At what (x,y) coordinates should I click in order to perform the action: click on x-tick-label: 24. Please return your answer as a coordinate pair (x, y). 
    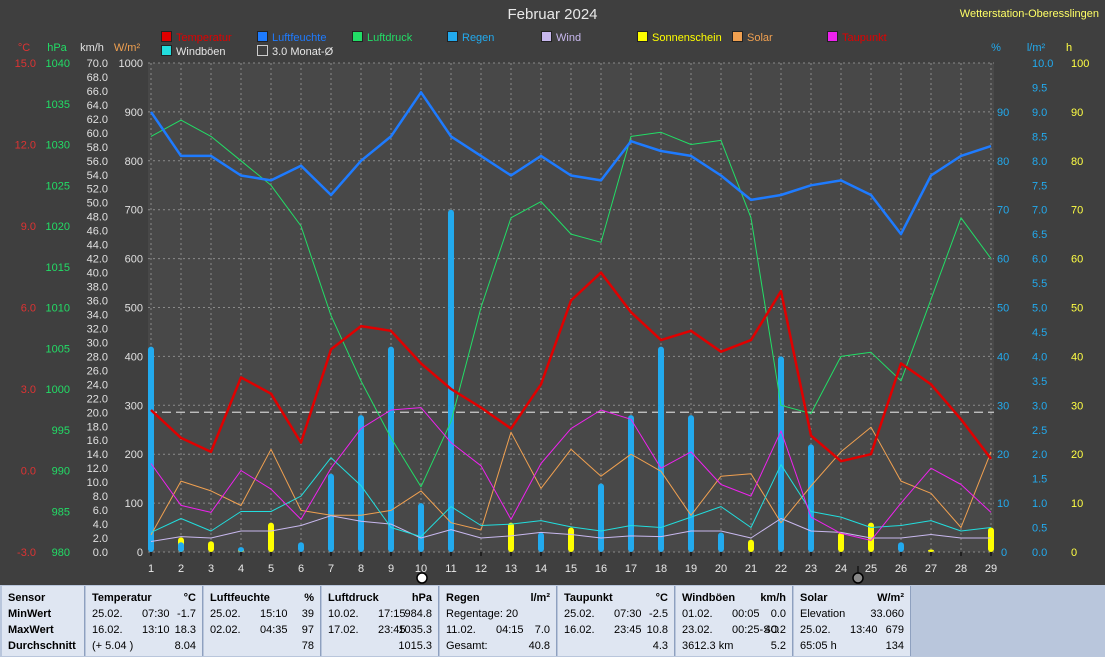
    Looking at the image, I should click on (841, 569).